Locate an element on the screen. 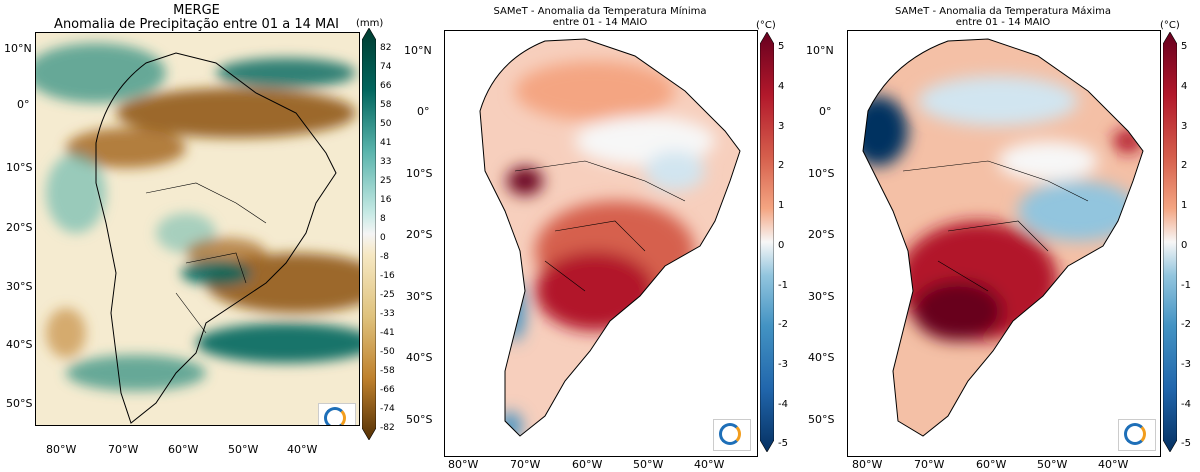  colorbar-tick: -82 is located at coordinates (387, 428).